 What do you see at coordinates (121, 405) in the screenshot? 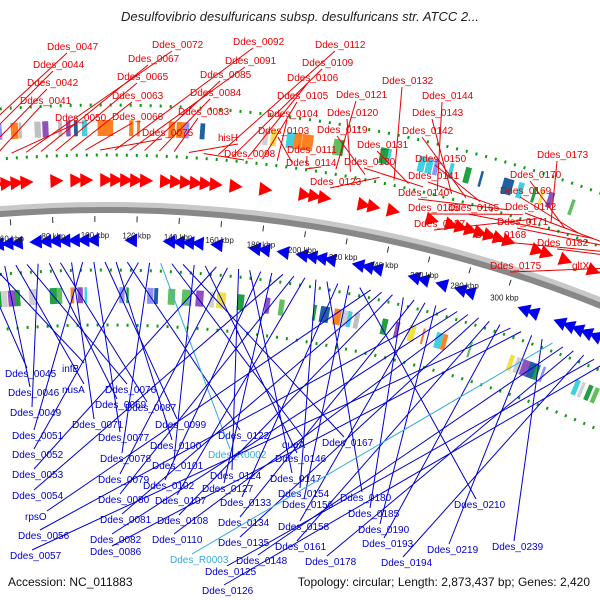
I see `gene-label-reverse: Ddes_0069` at bounding box center [121, 405].